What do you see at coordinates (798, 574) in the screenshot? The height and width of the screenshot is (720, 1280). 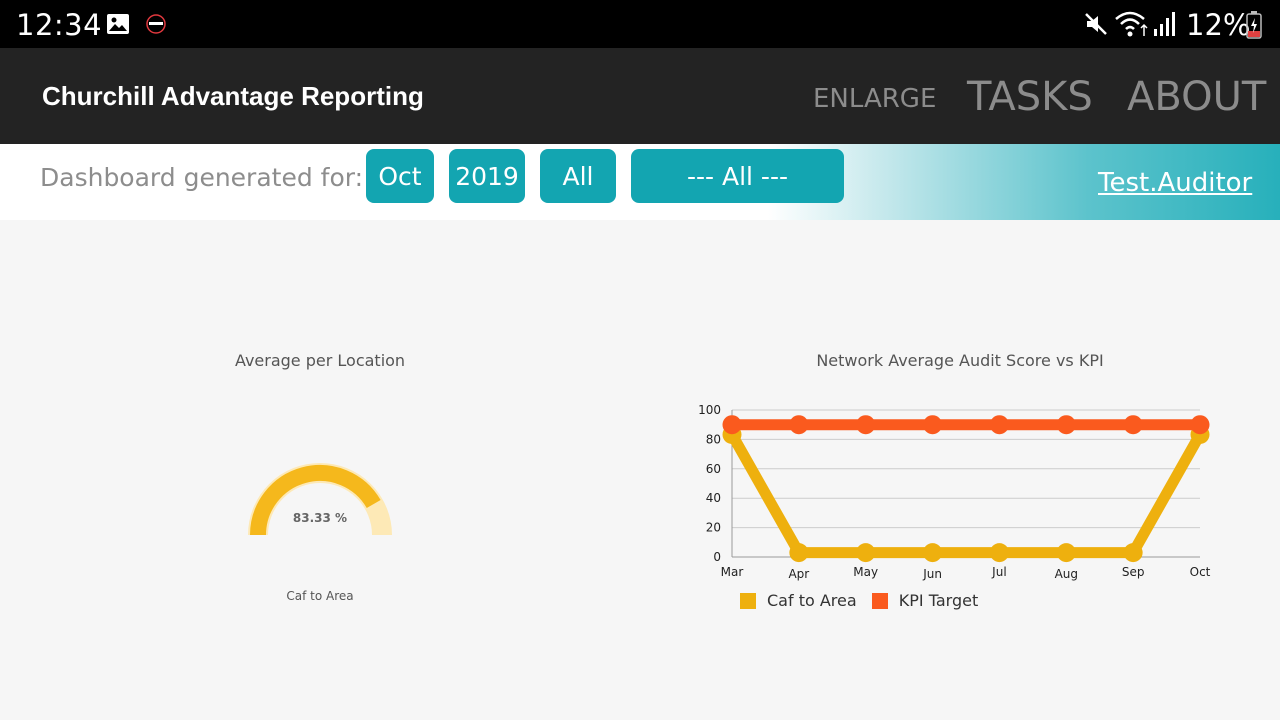 I see `x-tick-label: Apr` at bounding box center [798, 574].